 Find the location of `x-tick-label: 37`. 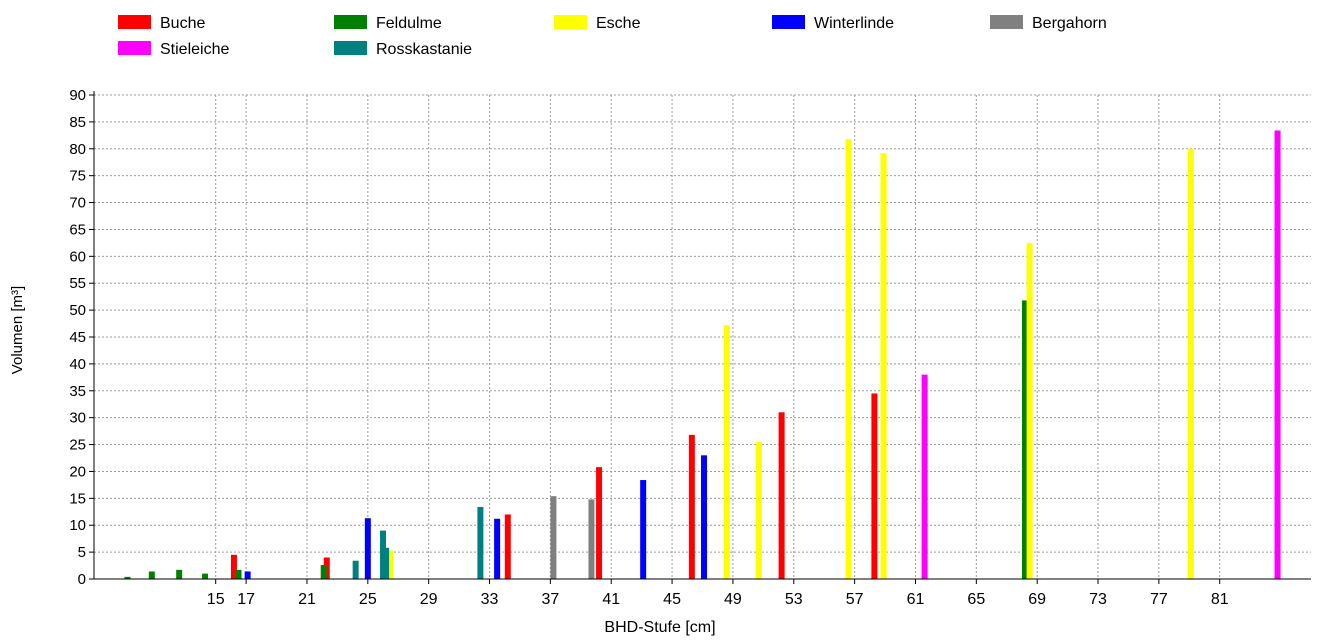

x-tick-label: 37 is located at coordinates (550, 599).